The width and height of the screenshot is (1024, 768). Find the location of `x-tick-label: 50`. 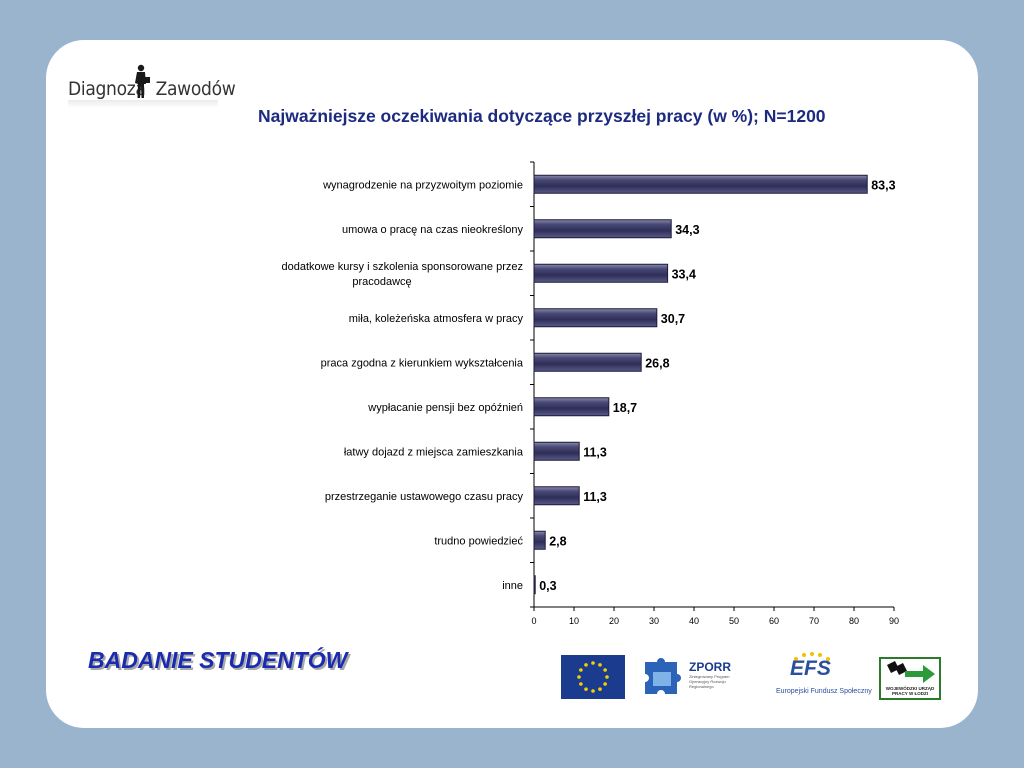

x-tick-label: 50 is located at coordinates (734, 621).